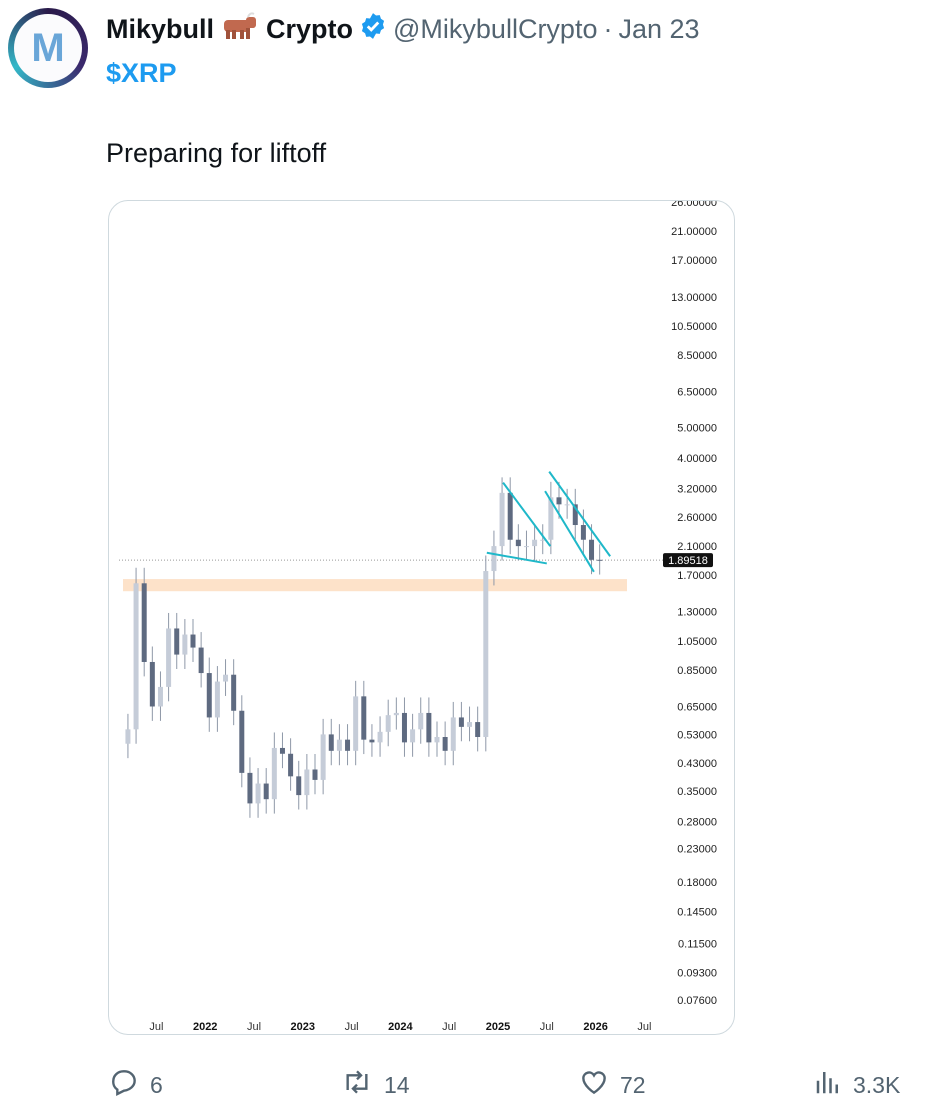  I want to click on reply-count: 6, so click(156, 1084).